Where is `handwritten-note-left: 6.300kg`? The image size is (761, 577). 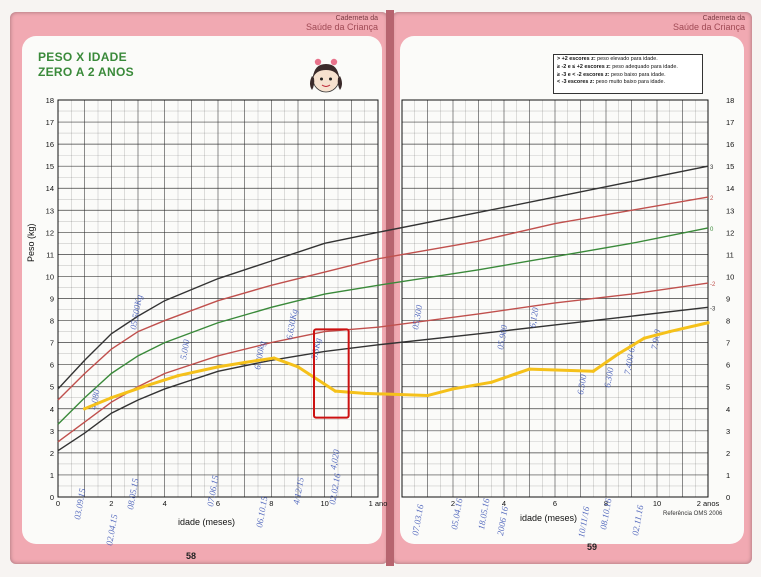 handwritten-note-left: 6.300kg is located at coordinates (259, 355).